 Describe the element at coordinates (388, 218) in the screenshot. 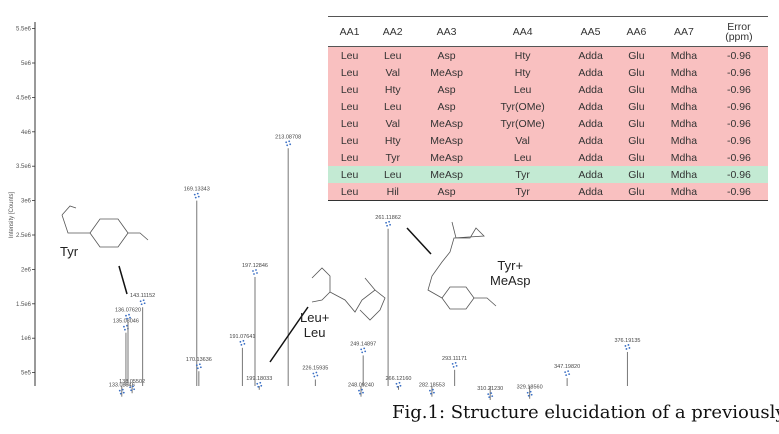

I see `peak-label: 261.11862` at that location.